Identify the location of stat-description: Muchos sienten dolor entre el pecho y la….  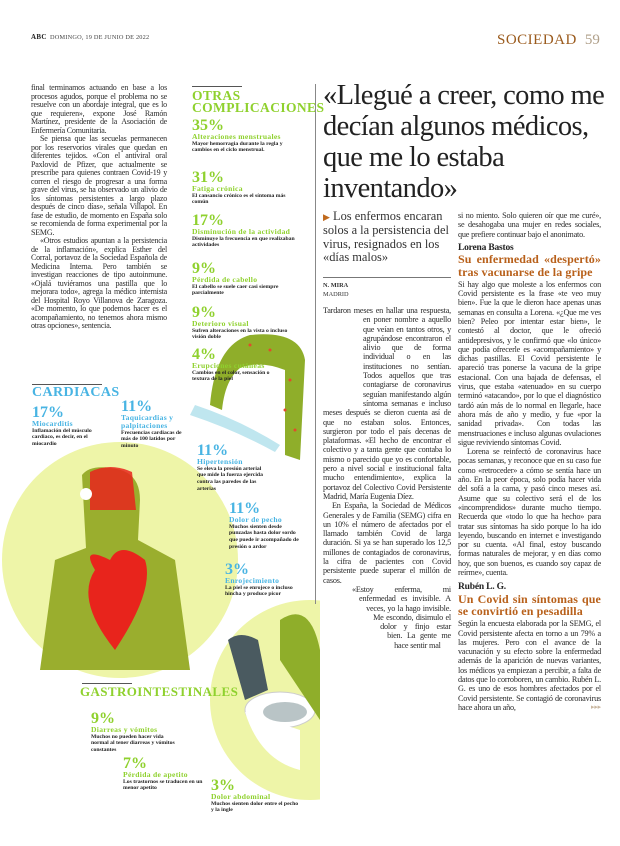
(255, 807).